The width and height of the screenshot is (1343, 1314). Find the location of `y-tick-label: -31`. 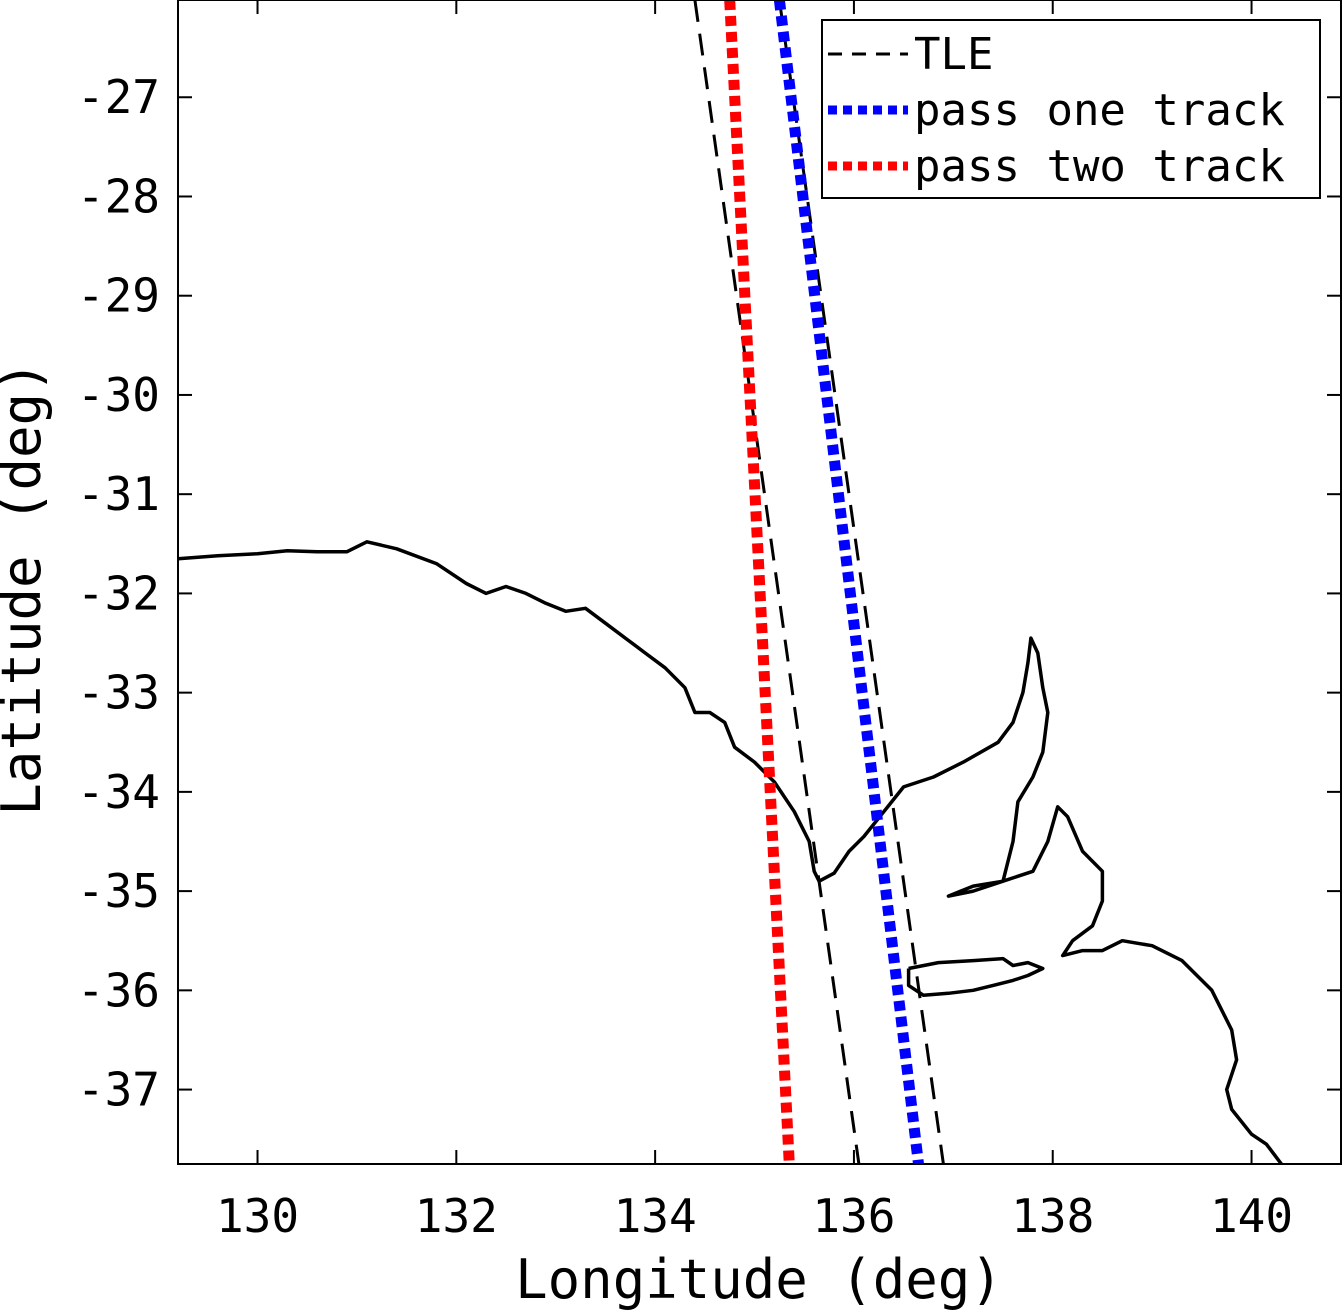

y-tick-label: -31 is located at coordinates (118, 494).